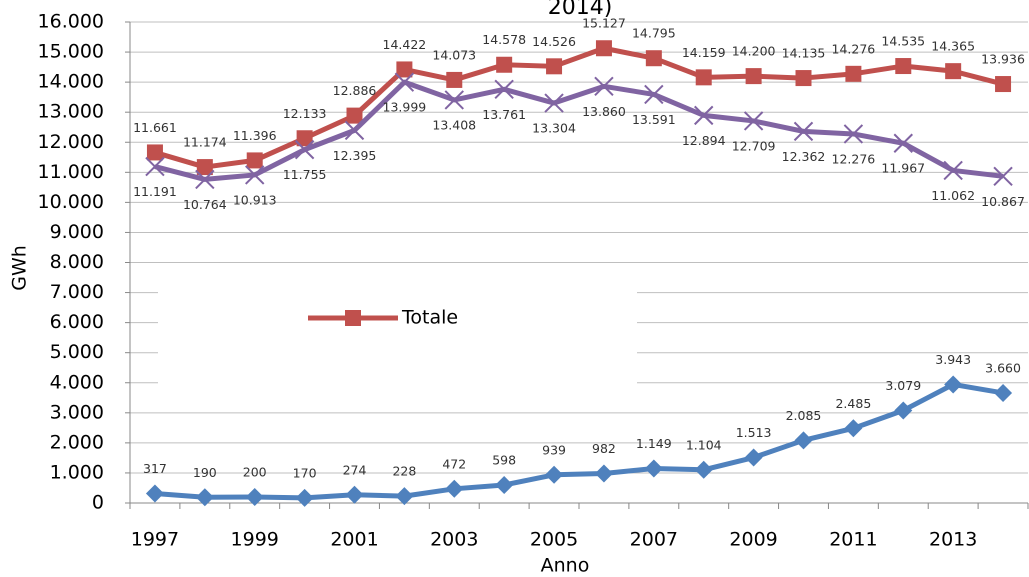 The width and height of the screenshot is (1029, 577). Describe the element at coordinates (554, 449) in the screenshot. I see `data-label: 939` at that location.